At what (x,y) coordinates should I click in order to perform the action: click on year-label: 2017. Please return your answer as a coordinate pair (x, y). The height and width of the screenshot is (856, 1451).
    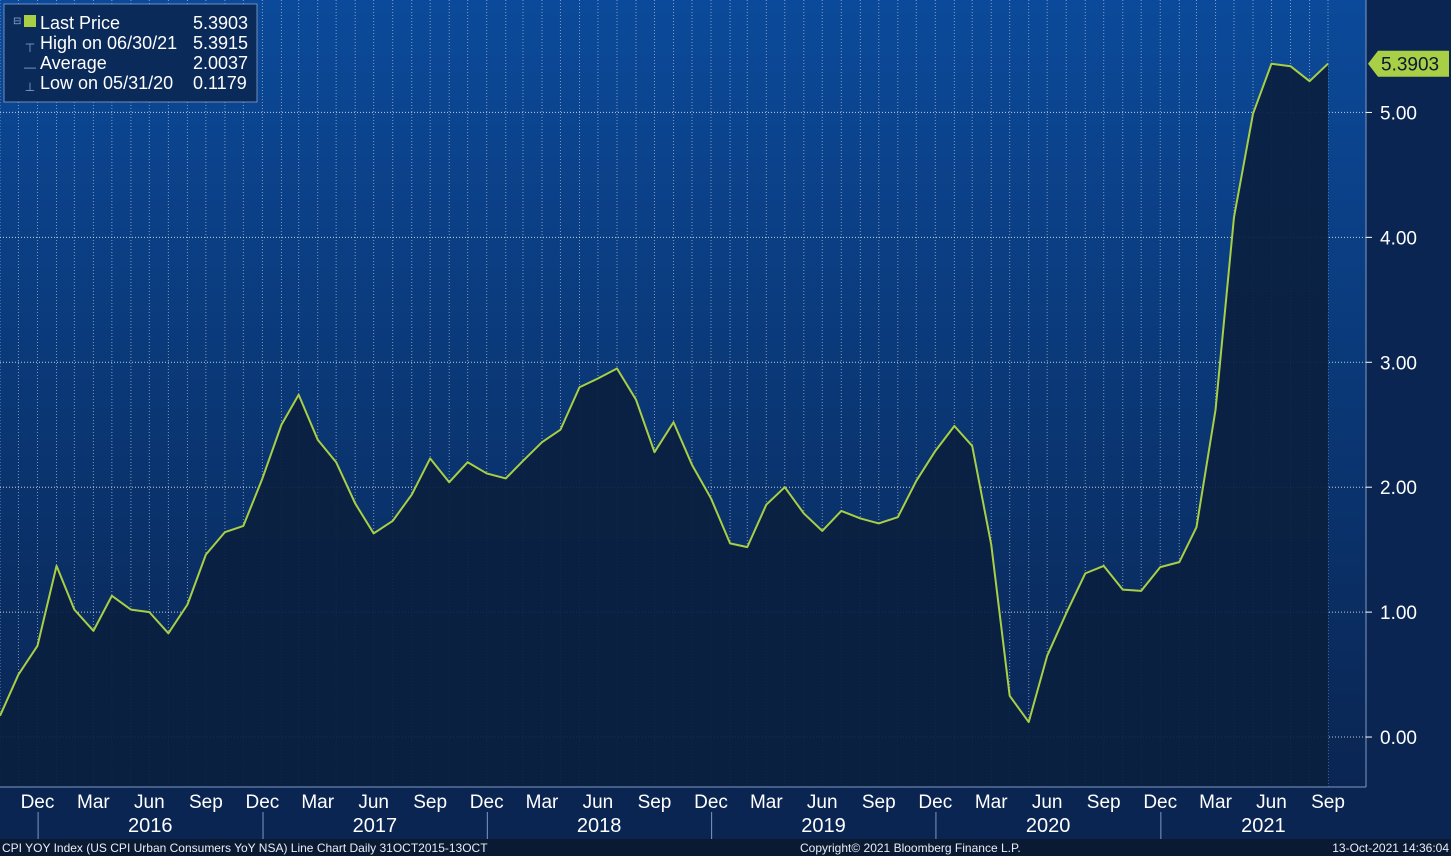
    Looking at the image, I should click on (375, 826).